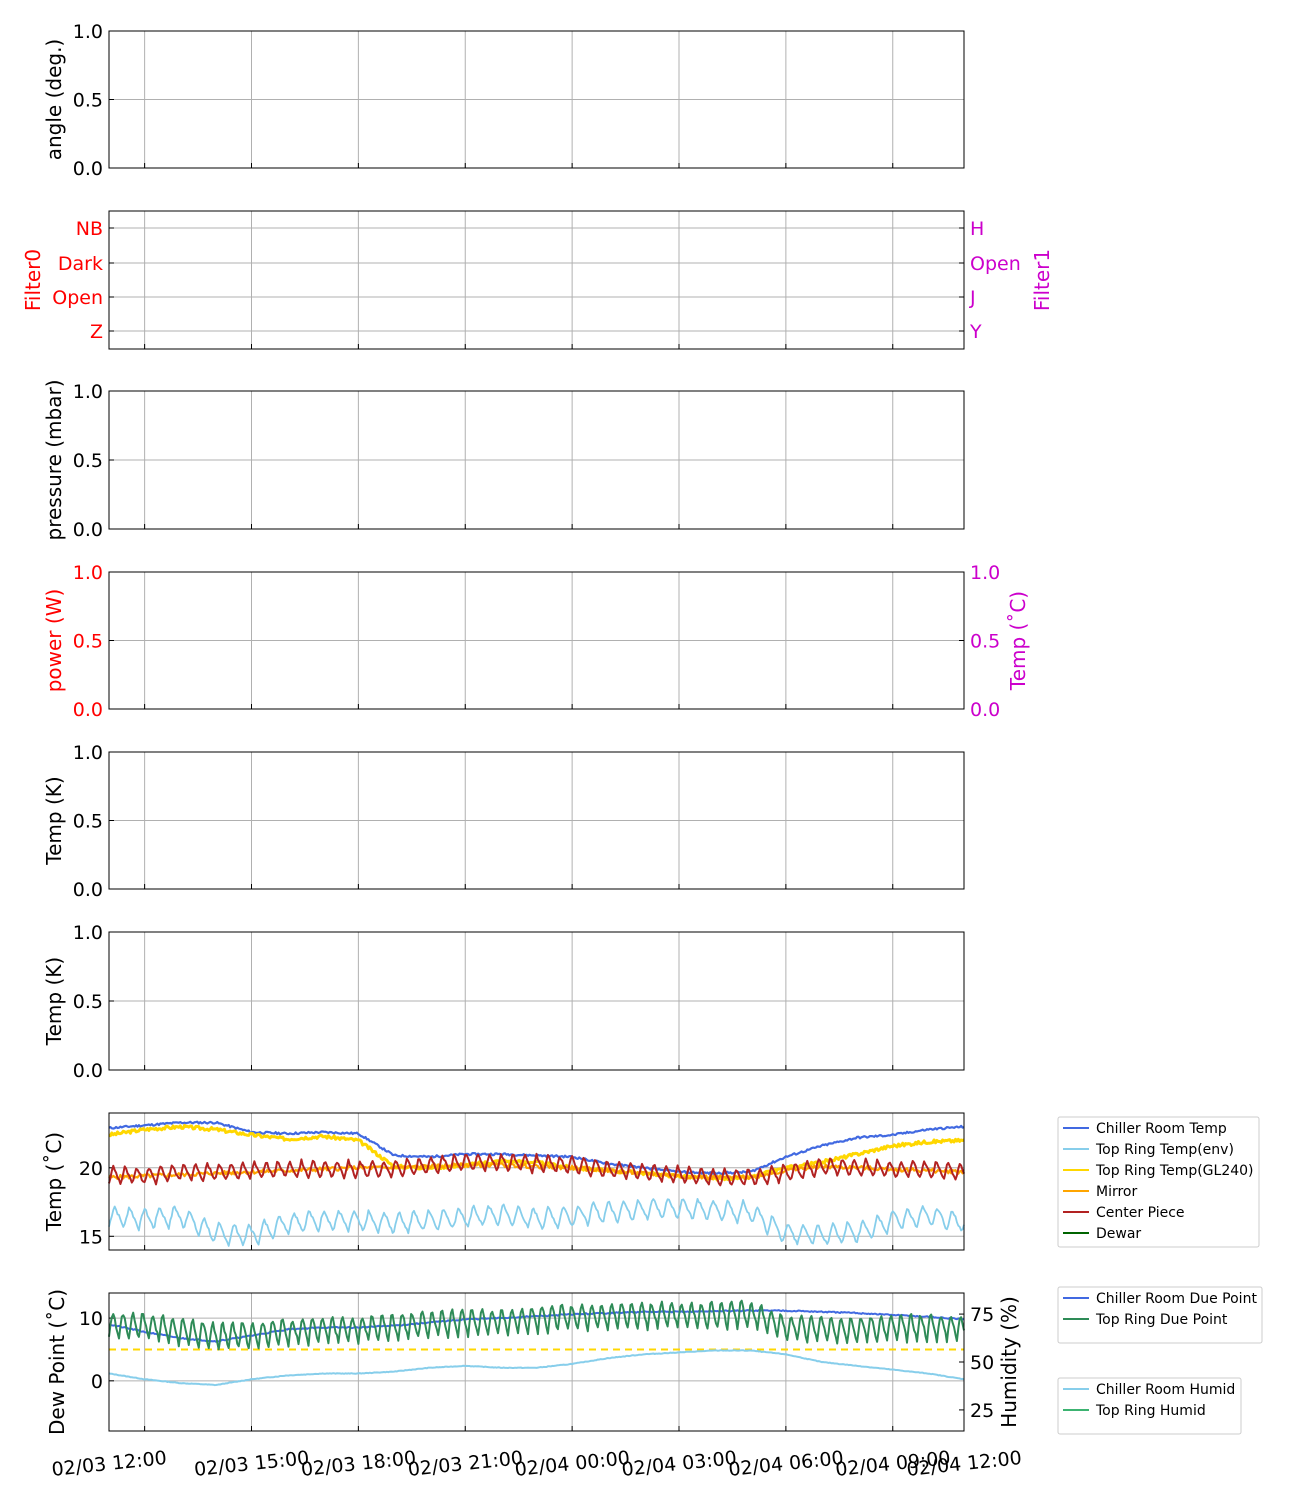 This screenshot has height=1500, width=1300. I want to click on legend-label: Top Ring Due Point, so click(1161, 1320).